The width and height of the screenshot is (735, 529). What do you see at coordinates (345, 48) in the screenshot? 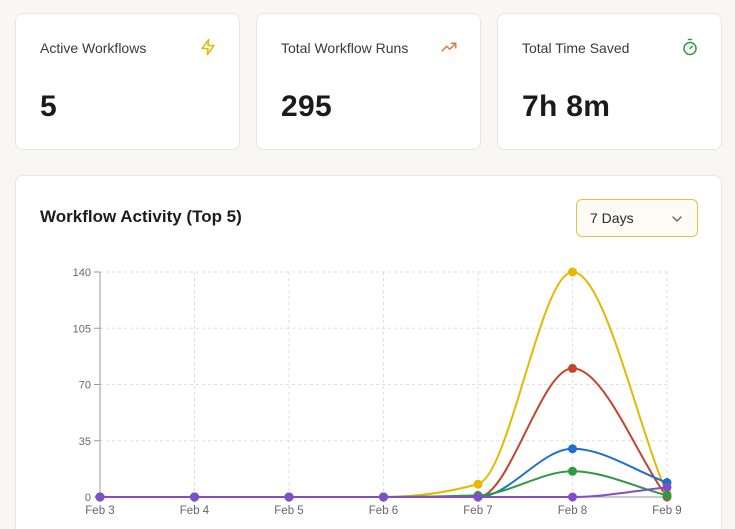
I see `stat-label: Total Workflow Runs` at bounding box center [345, 48].